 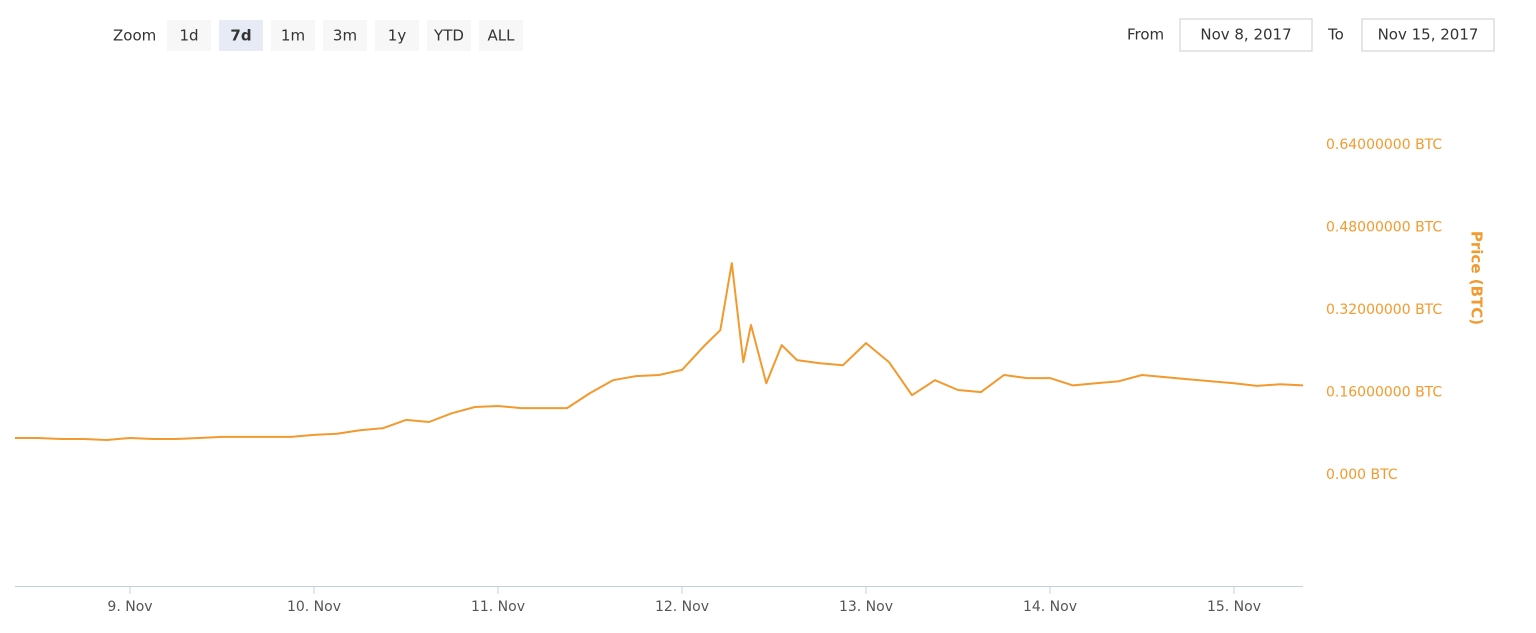 What do you see at coordinates (1477, 278) in the screenshot?
I see `y-axis-title: Price (BTC)` at bounding box center [1477, 278].